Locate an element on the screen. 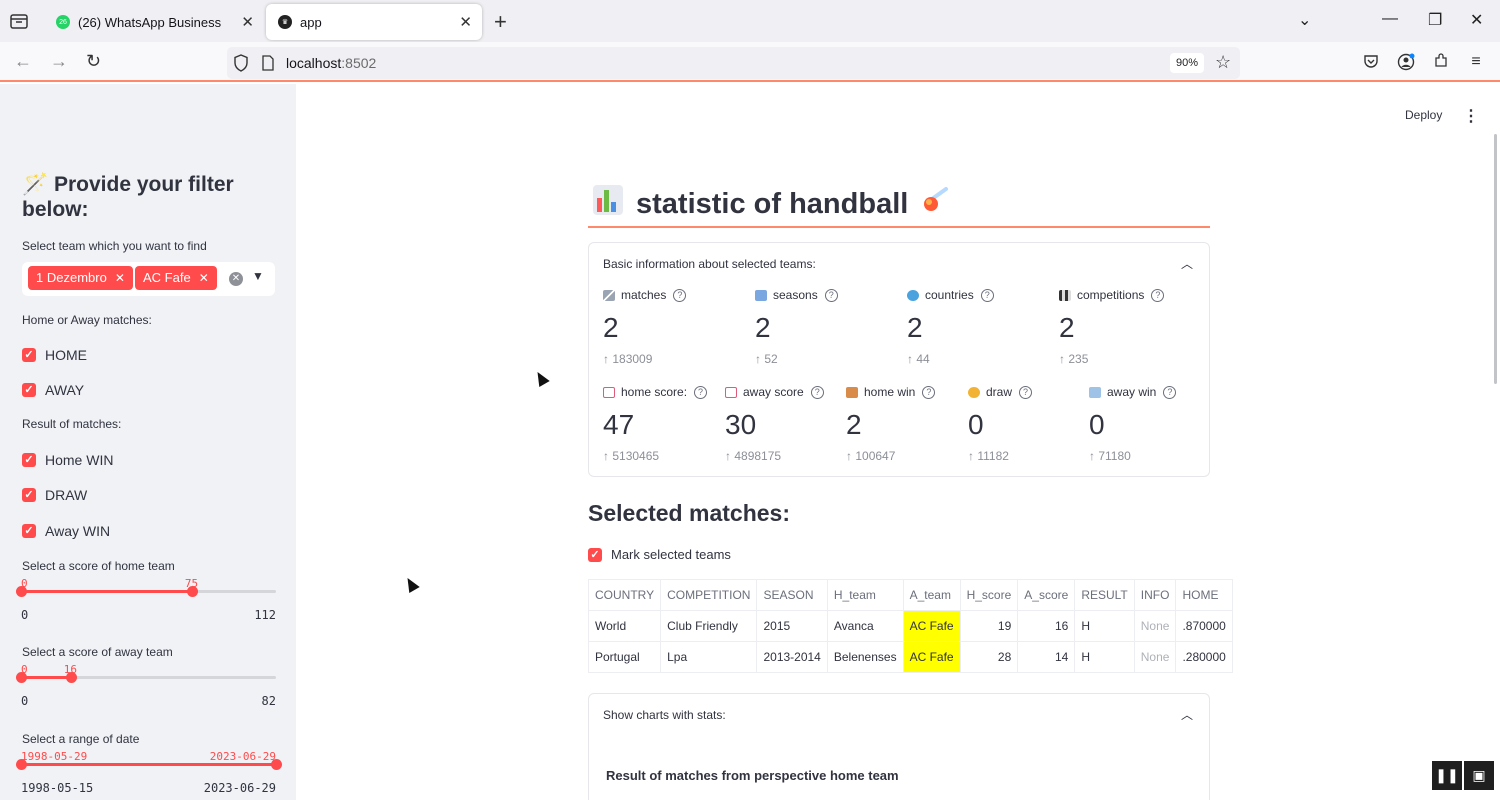  column-header: HOME is located at coordinates (1204, 595).